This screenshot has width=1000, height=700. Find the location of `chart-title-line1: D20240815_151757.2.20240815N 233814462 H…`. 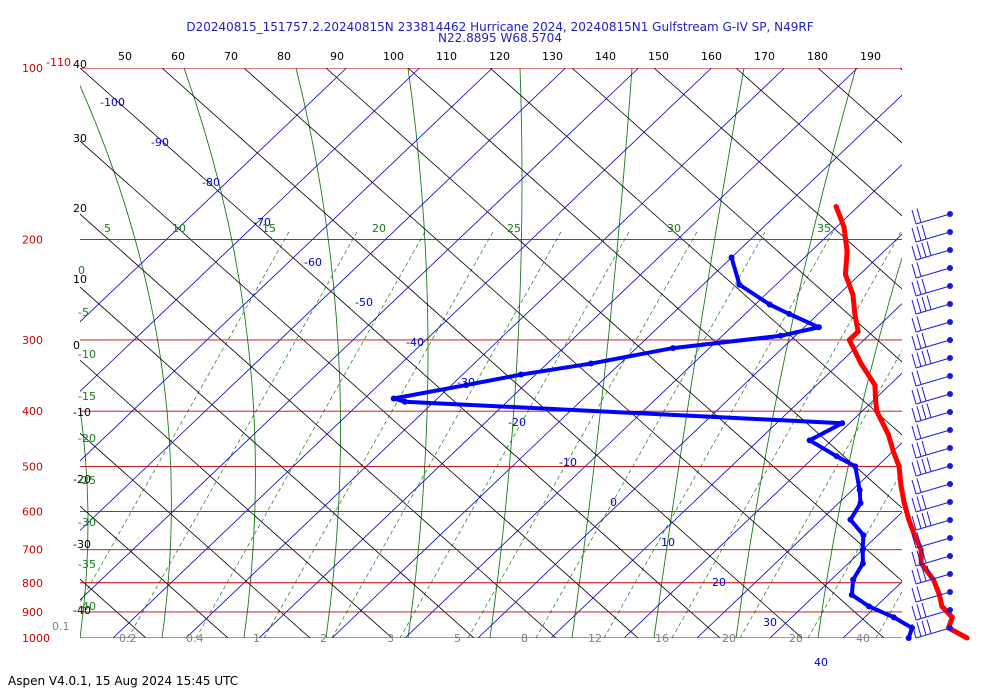

chart-title-line1: D20240815_151757.2.20240815N 233814462 H… is located at coordinates (500, 27).